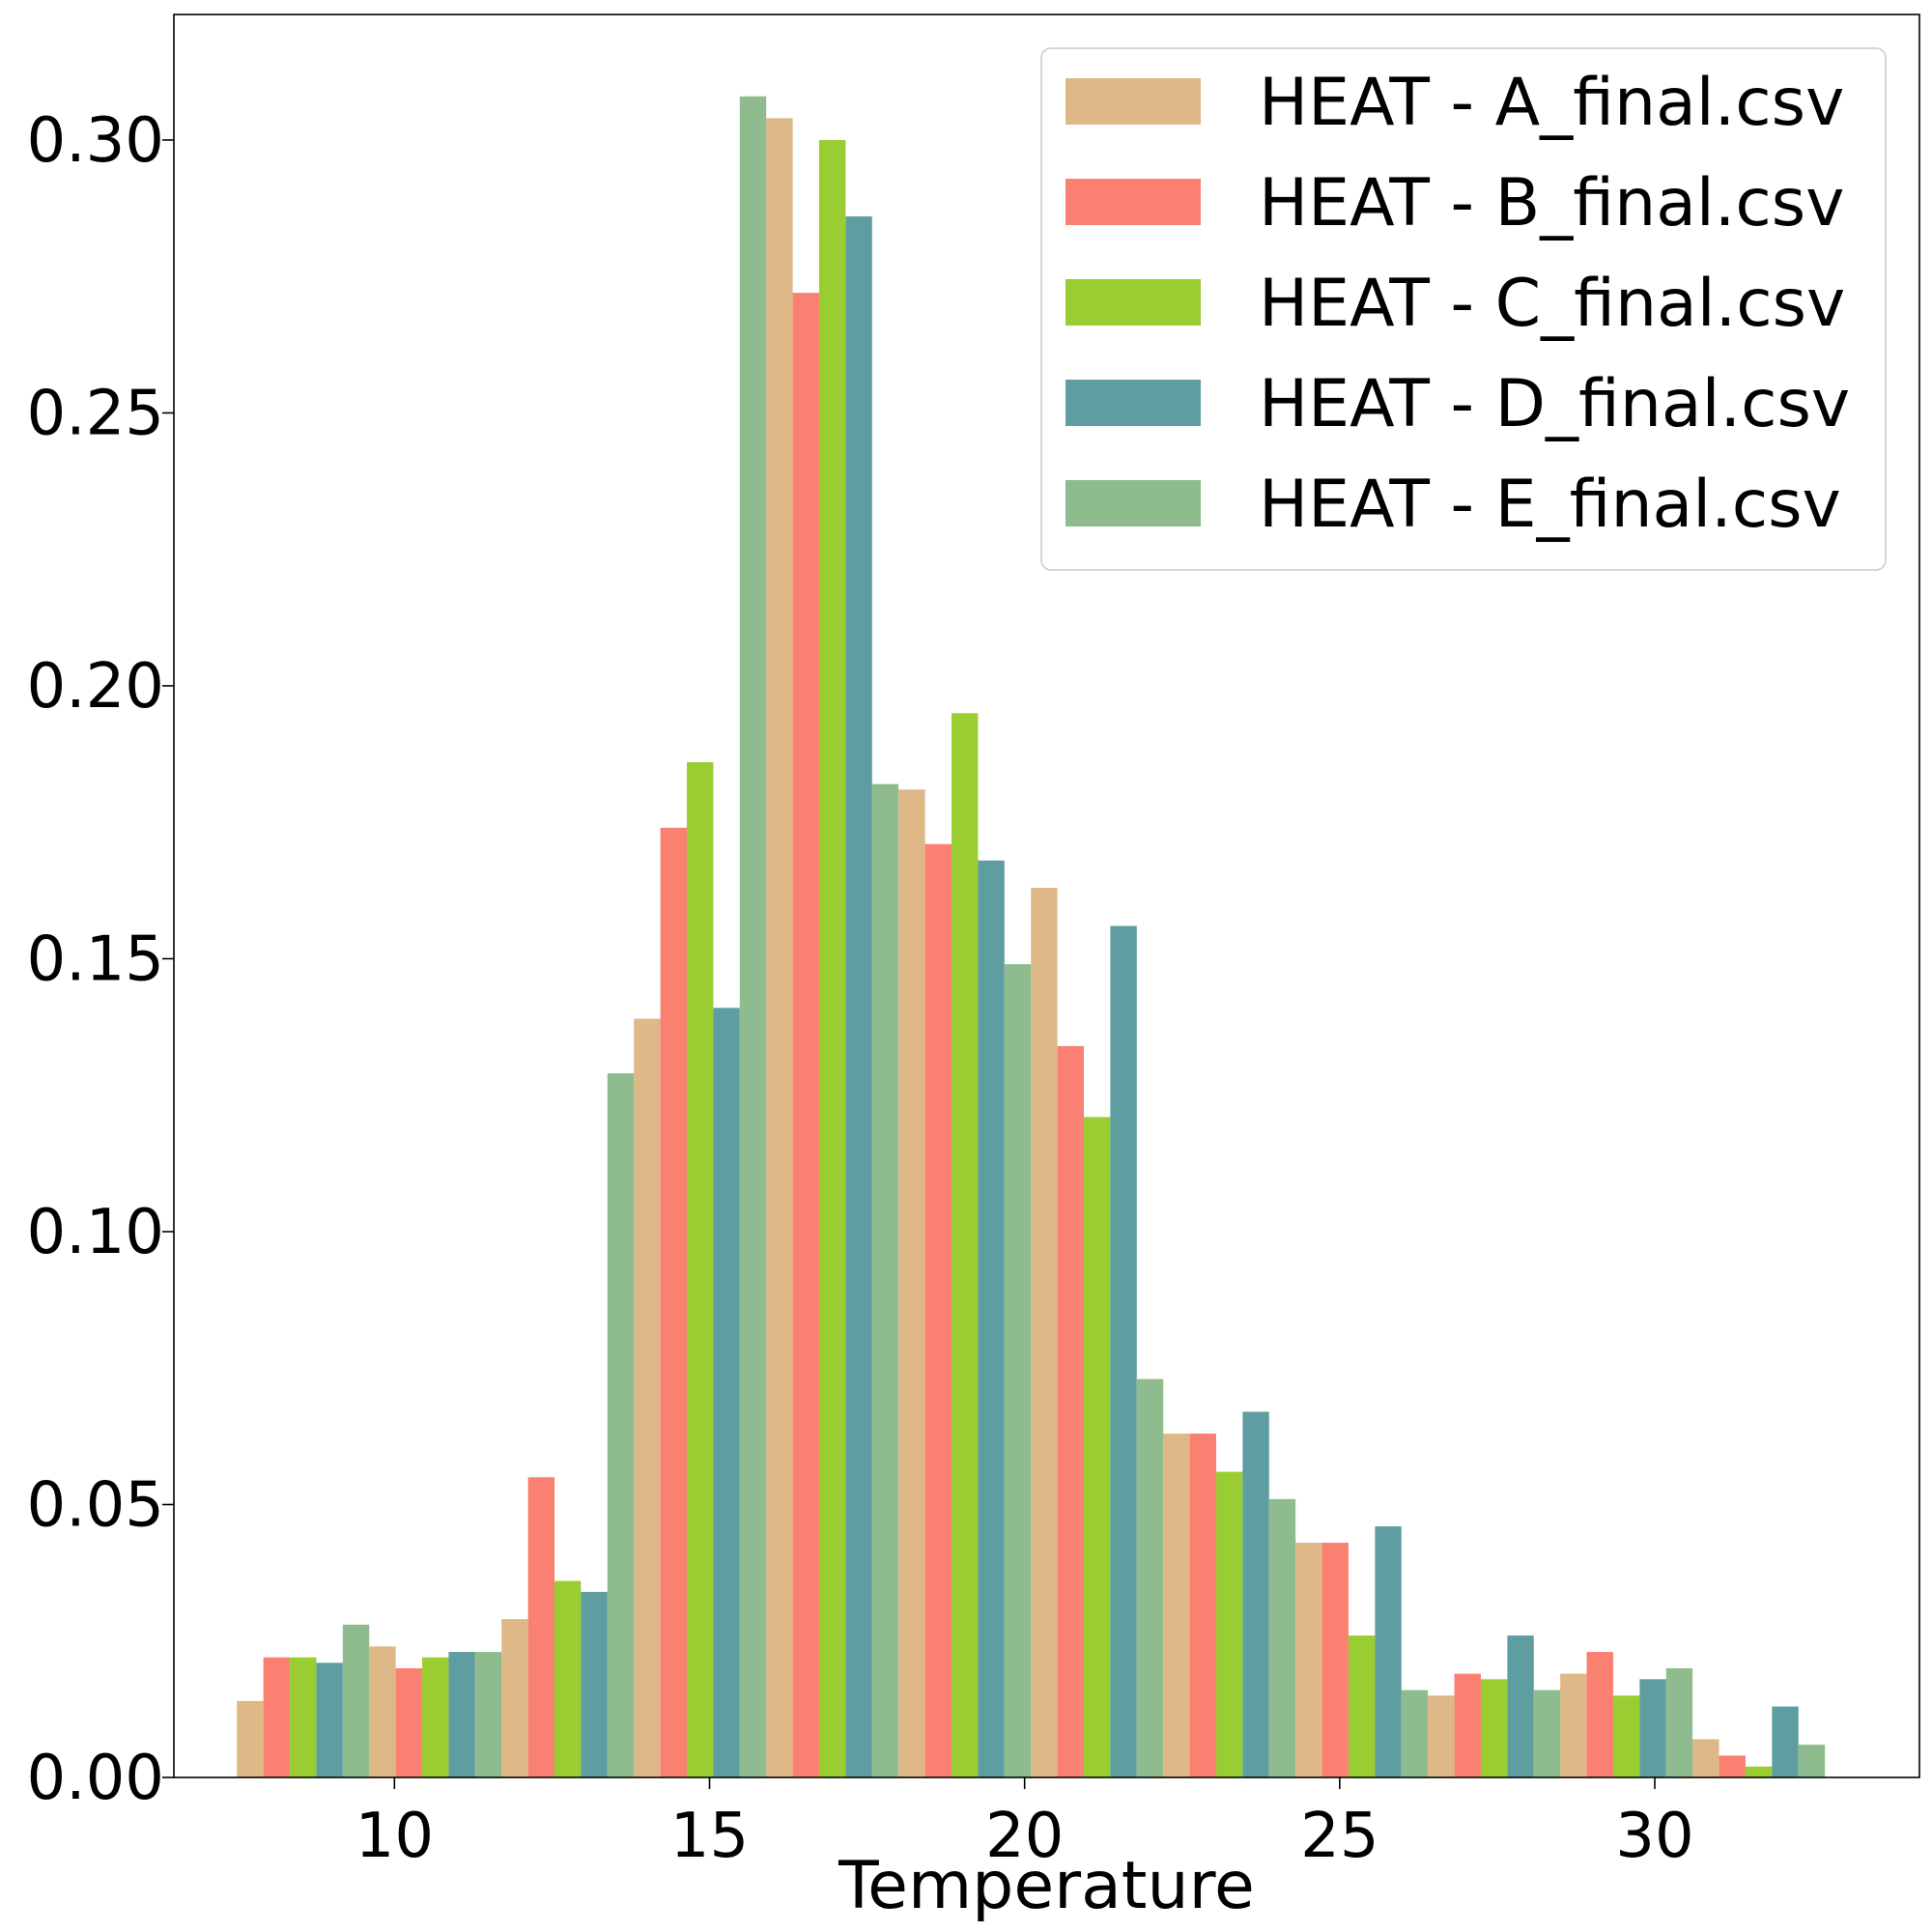 This screenshot has height=1932, width=1932. Describe the element at coordinates (709, 1836) in the screenshot. I see `x-tick-label: 15` at that location.